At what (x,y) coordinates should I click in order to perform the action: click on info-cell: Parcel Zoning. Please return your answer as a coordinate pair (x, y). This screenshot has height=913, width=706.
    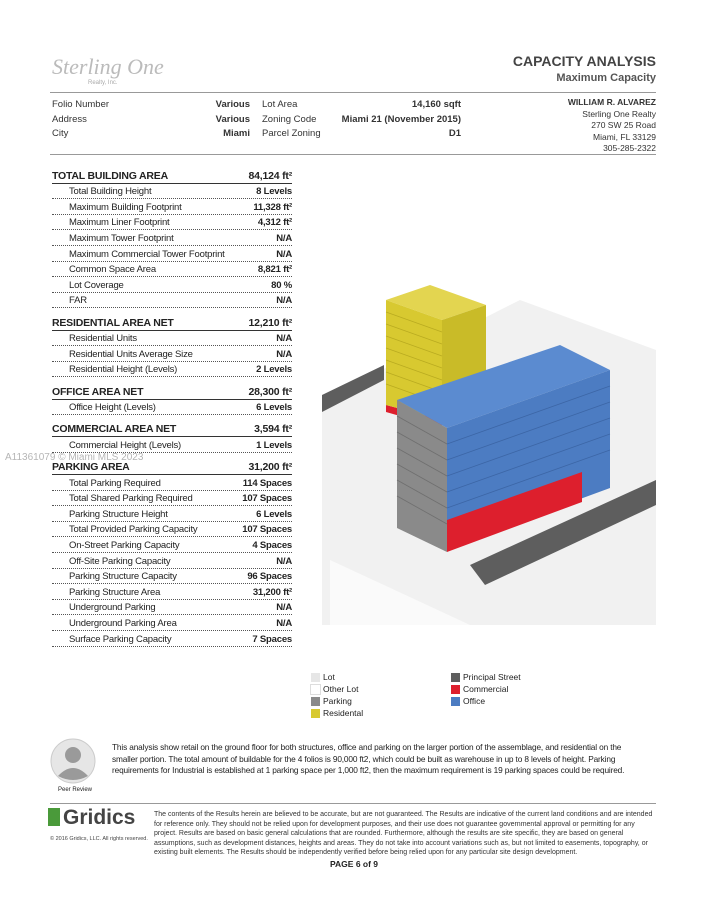
    Looking at the image, I should click on (291, 133).